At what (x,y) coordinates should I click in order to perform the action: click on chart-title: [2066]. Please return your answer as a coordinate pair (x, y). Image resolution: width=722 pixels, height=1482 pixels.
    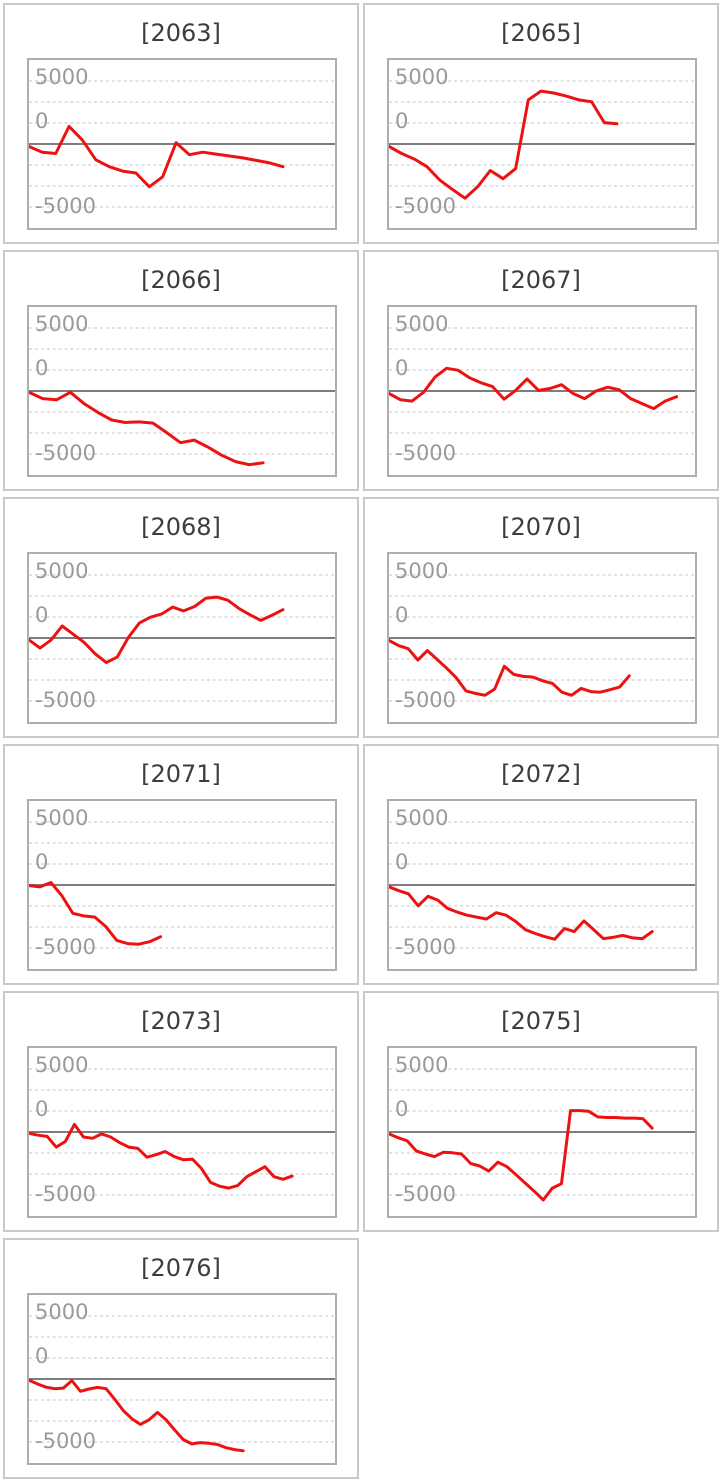
    Looking at the image, I should click on (181, 280).